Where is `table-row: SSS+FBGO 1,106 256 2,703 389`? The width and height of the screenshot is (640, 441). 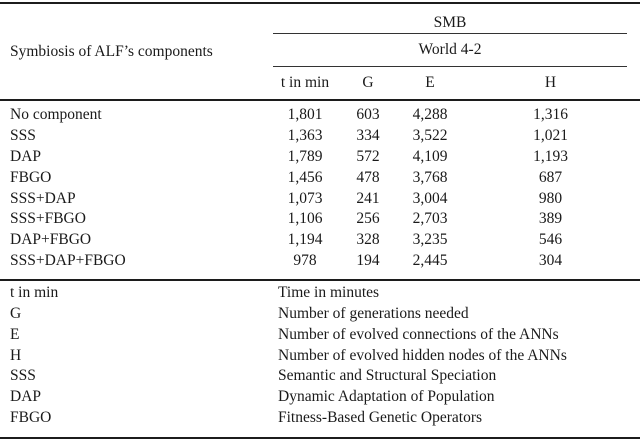 table-row: SSS+FBGO 1,106 256 2,703 389 is located at coordinates (320, 219).